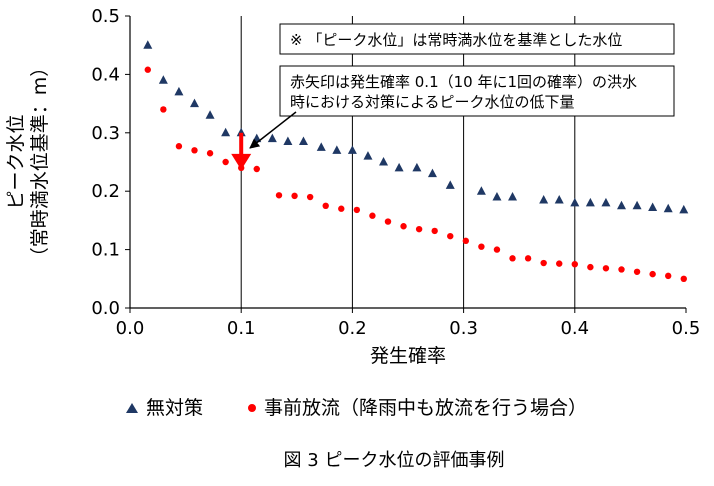 The height and width of the screenshot is (486, 714). Describe the element at coordinates (394, 460) in the screenshot. I see `figure-caption: 図 3 ピーク水位の評価事例` at that location.